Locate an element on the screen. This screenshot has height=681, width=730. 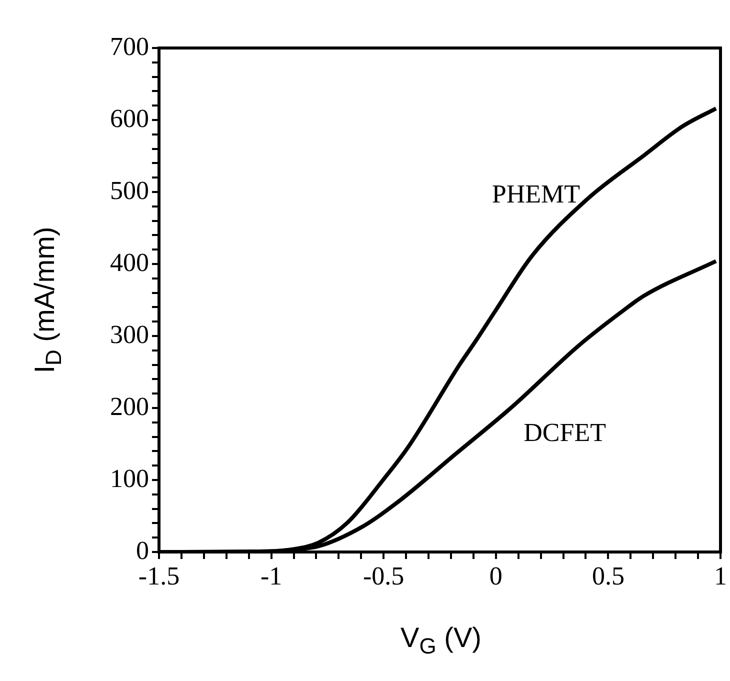
series-label: PHEMT is located at coordinates (536, 193).